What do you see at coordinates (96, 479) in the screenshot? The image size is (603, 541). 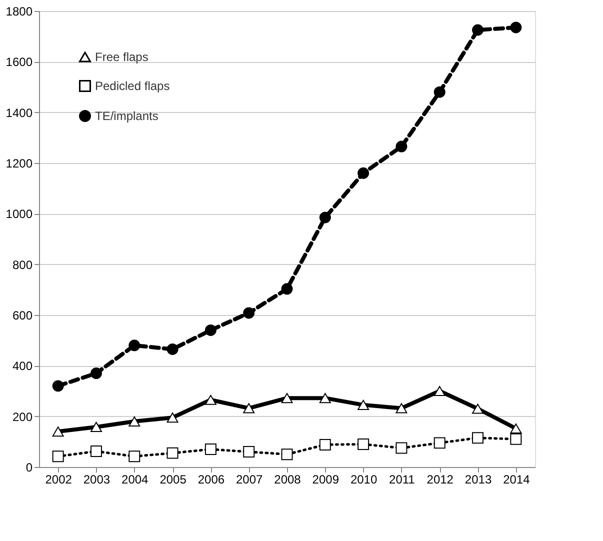 I see `x-tick-label: 2003` at bounding box center [96, 479].